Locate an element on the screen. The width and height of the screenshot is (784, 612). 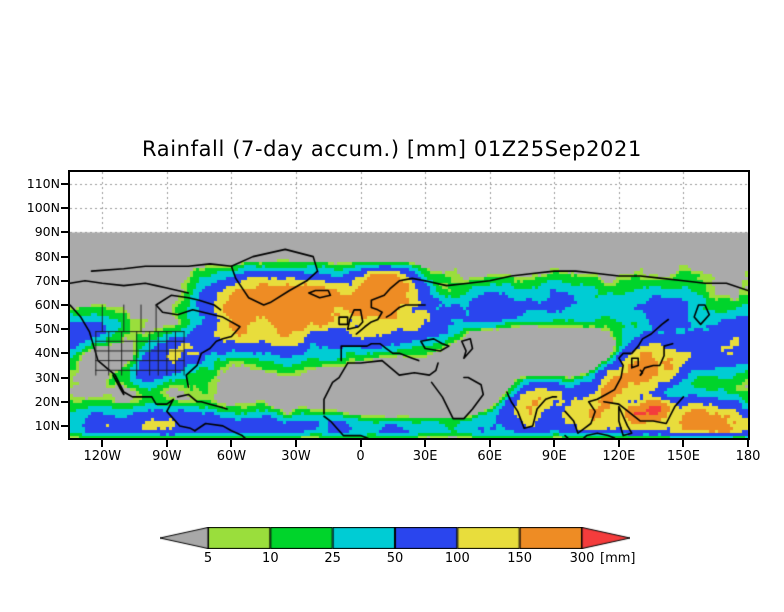
colorbar-unit-label: [mm] is located at coordinates (618, 558).